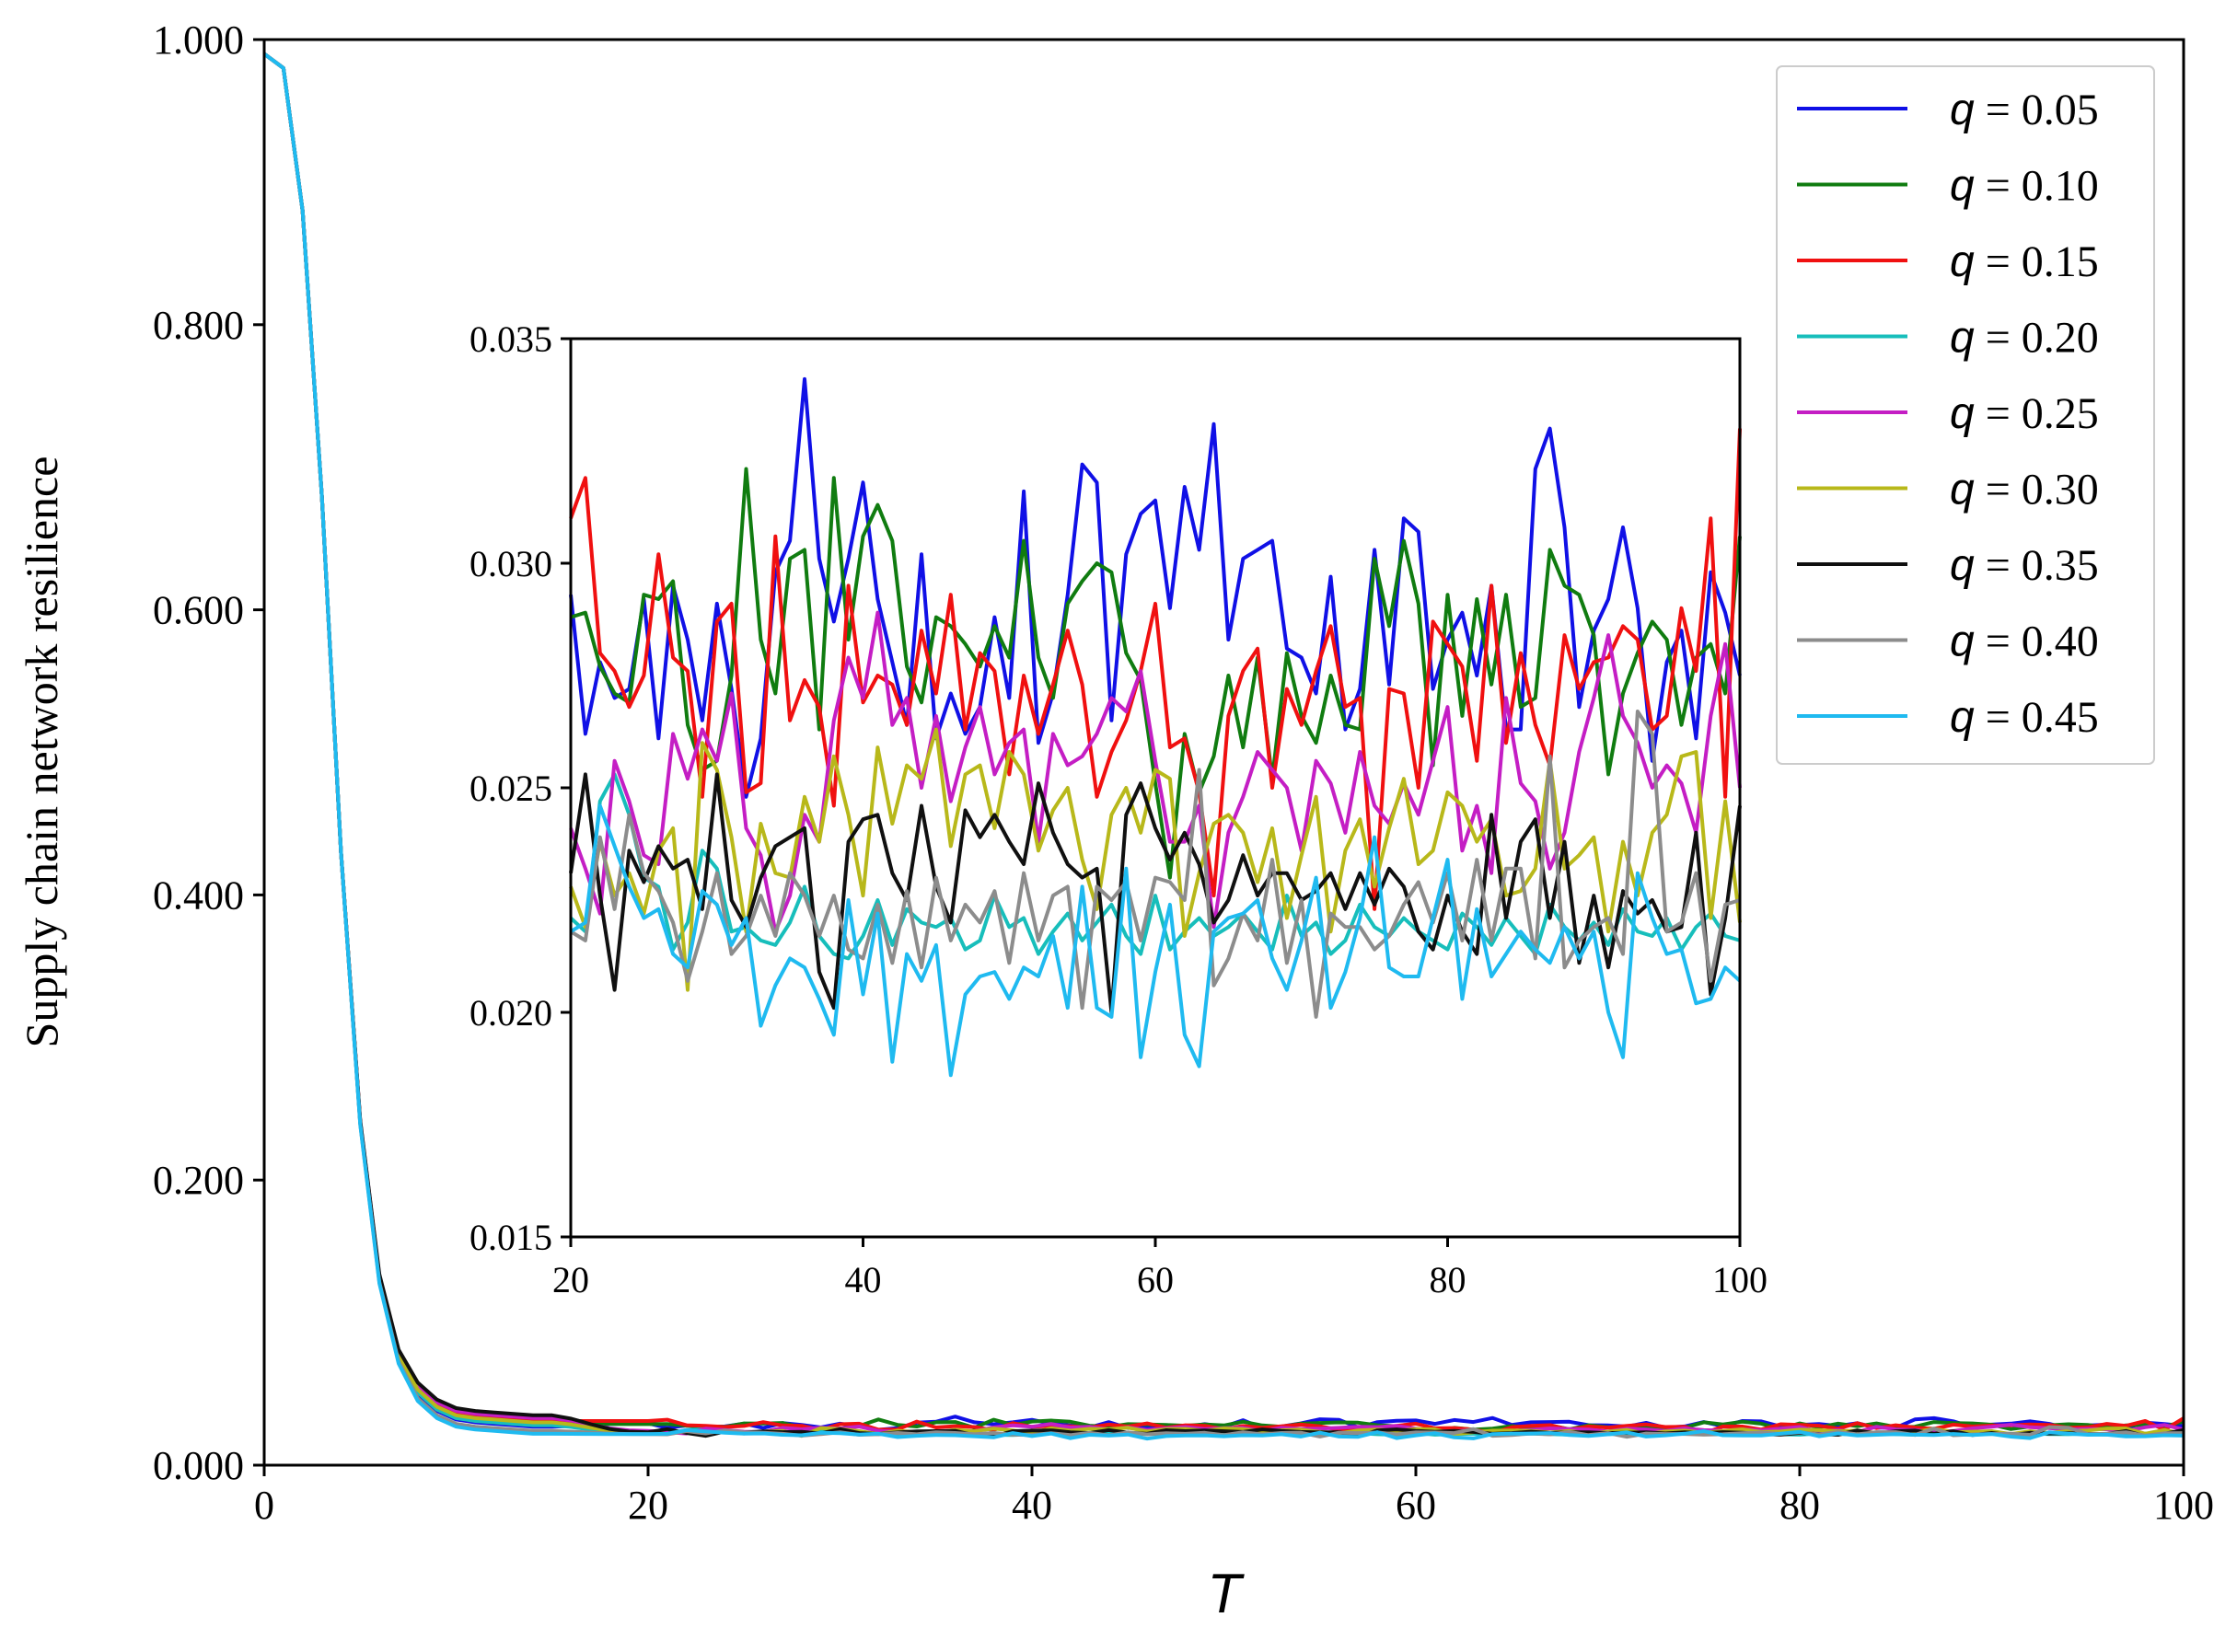 This screenshot has height=1652, width=2237. I want to click on legend-q-value: = 0.20, so click(2037, 338).